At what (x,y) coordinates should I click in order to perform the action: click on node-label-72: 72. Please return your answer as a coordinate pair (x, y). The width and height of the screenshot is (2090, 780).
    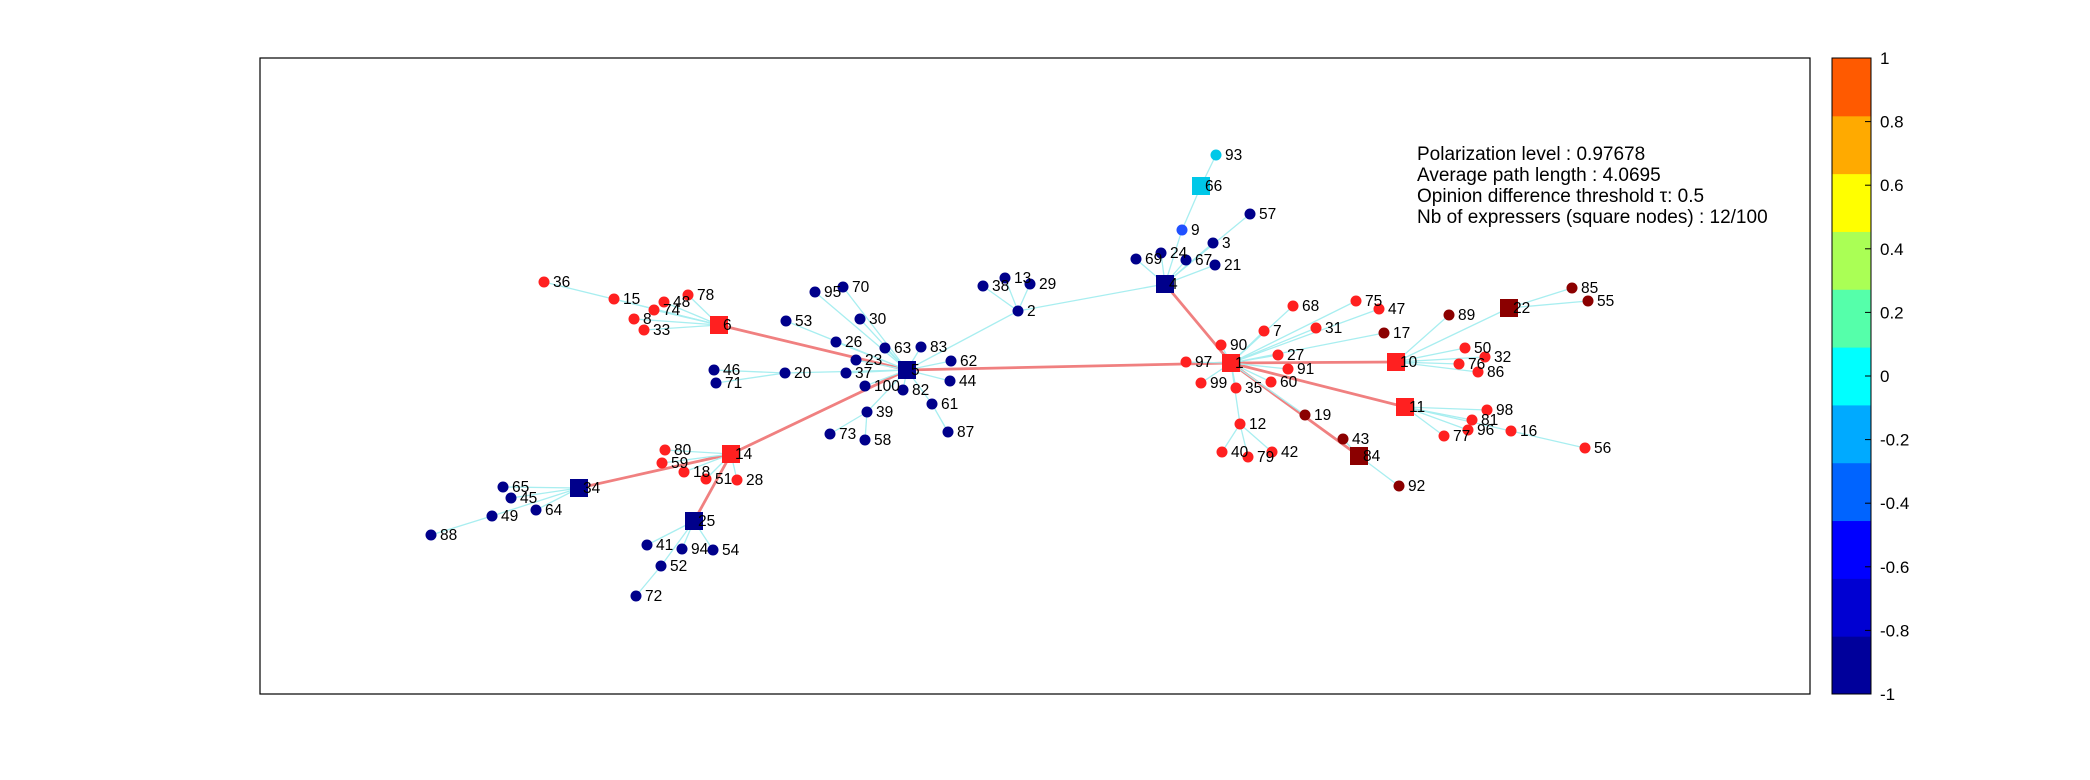
    Looking at the image, I should click on (653, 596).